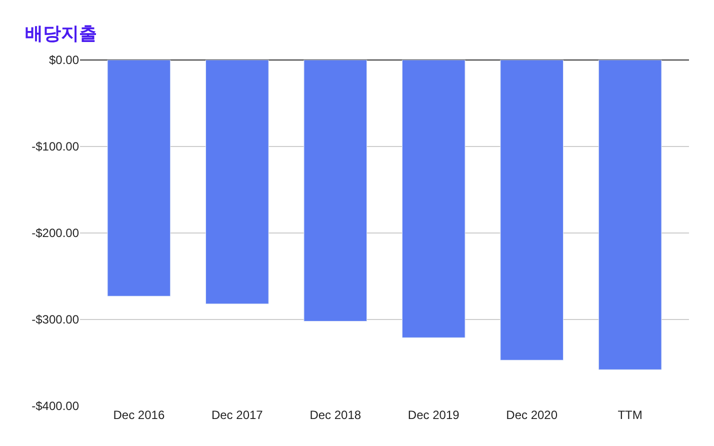 This screenshot has width=714, height=446. Describe the element at coordinates (336, 415) in the screenshot. I see `x-tick-label: Dec 2018` at that location.